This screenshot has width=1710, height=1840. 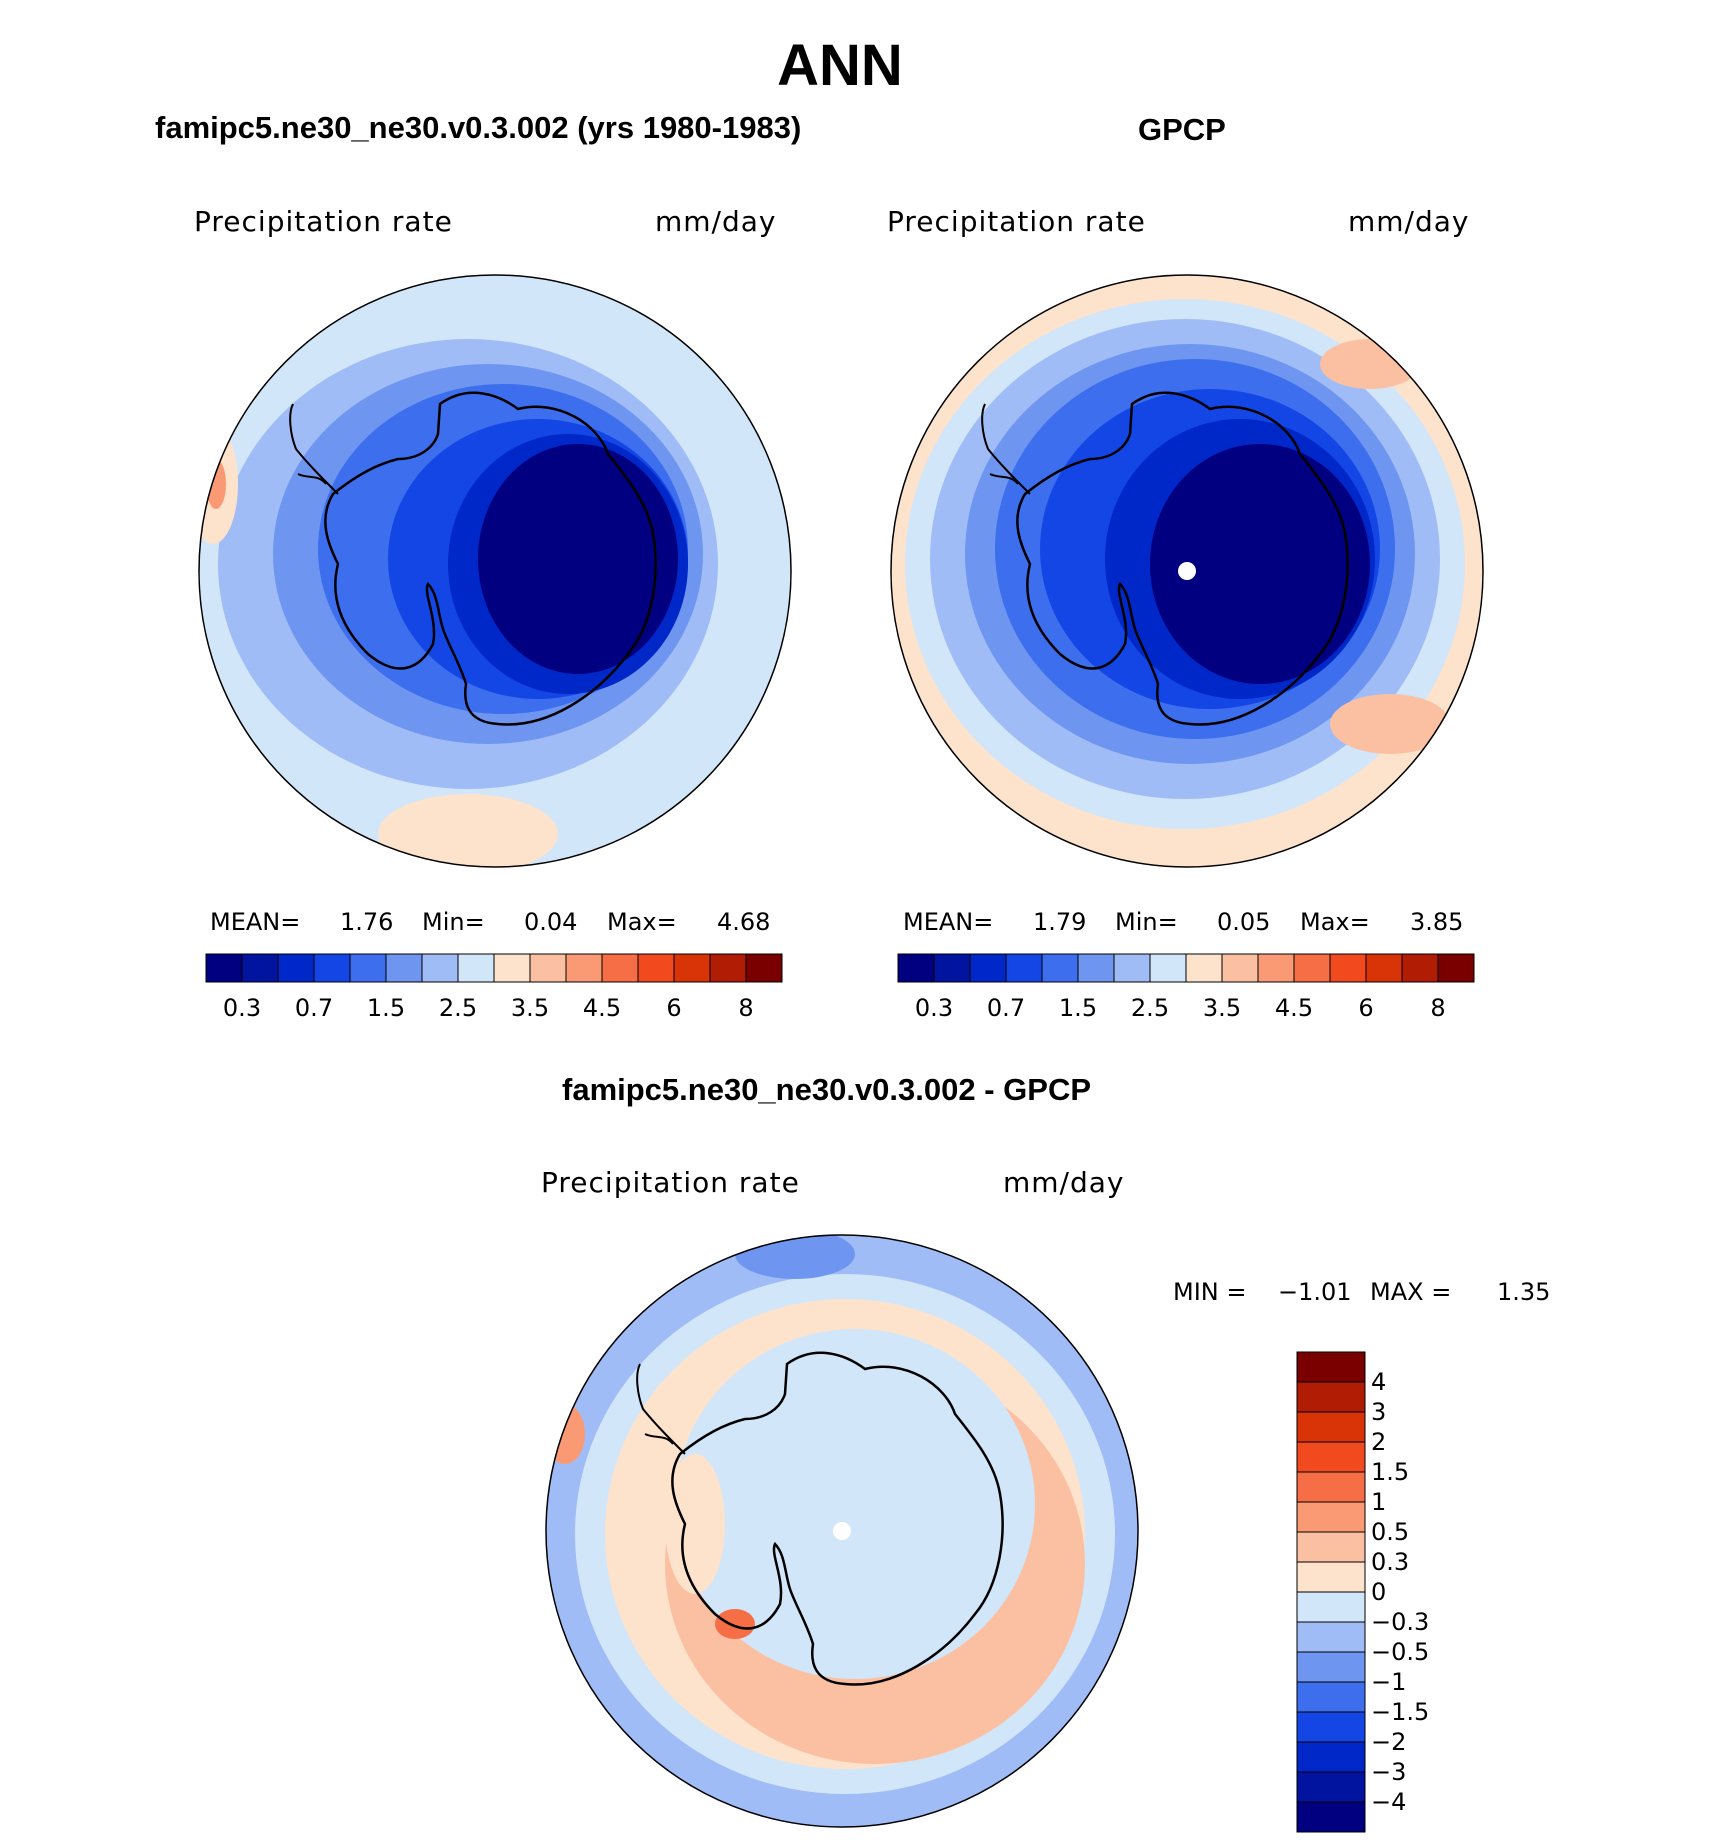 I want to click on colorbar-tick-label: 4, so click(x=1379, y=1382).